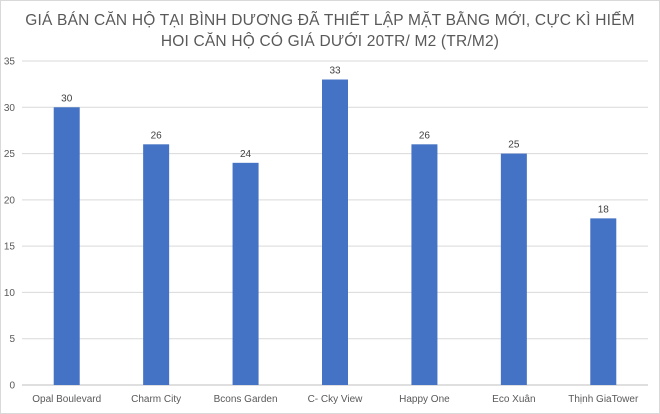  What do you see at coordinates (424, 399) in the screenshot?
I see `x-category-label: Happy One` at bounding box center [424, 399].